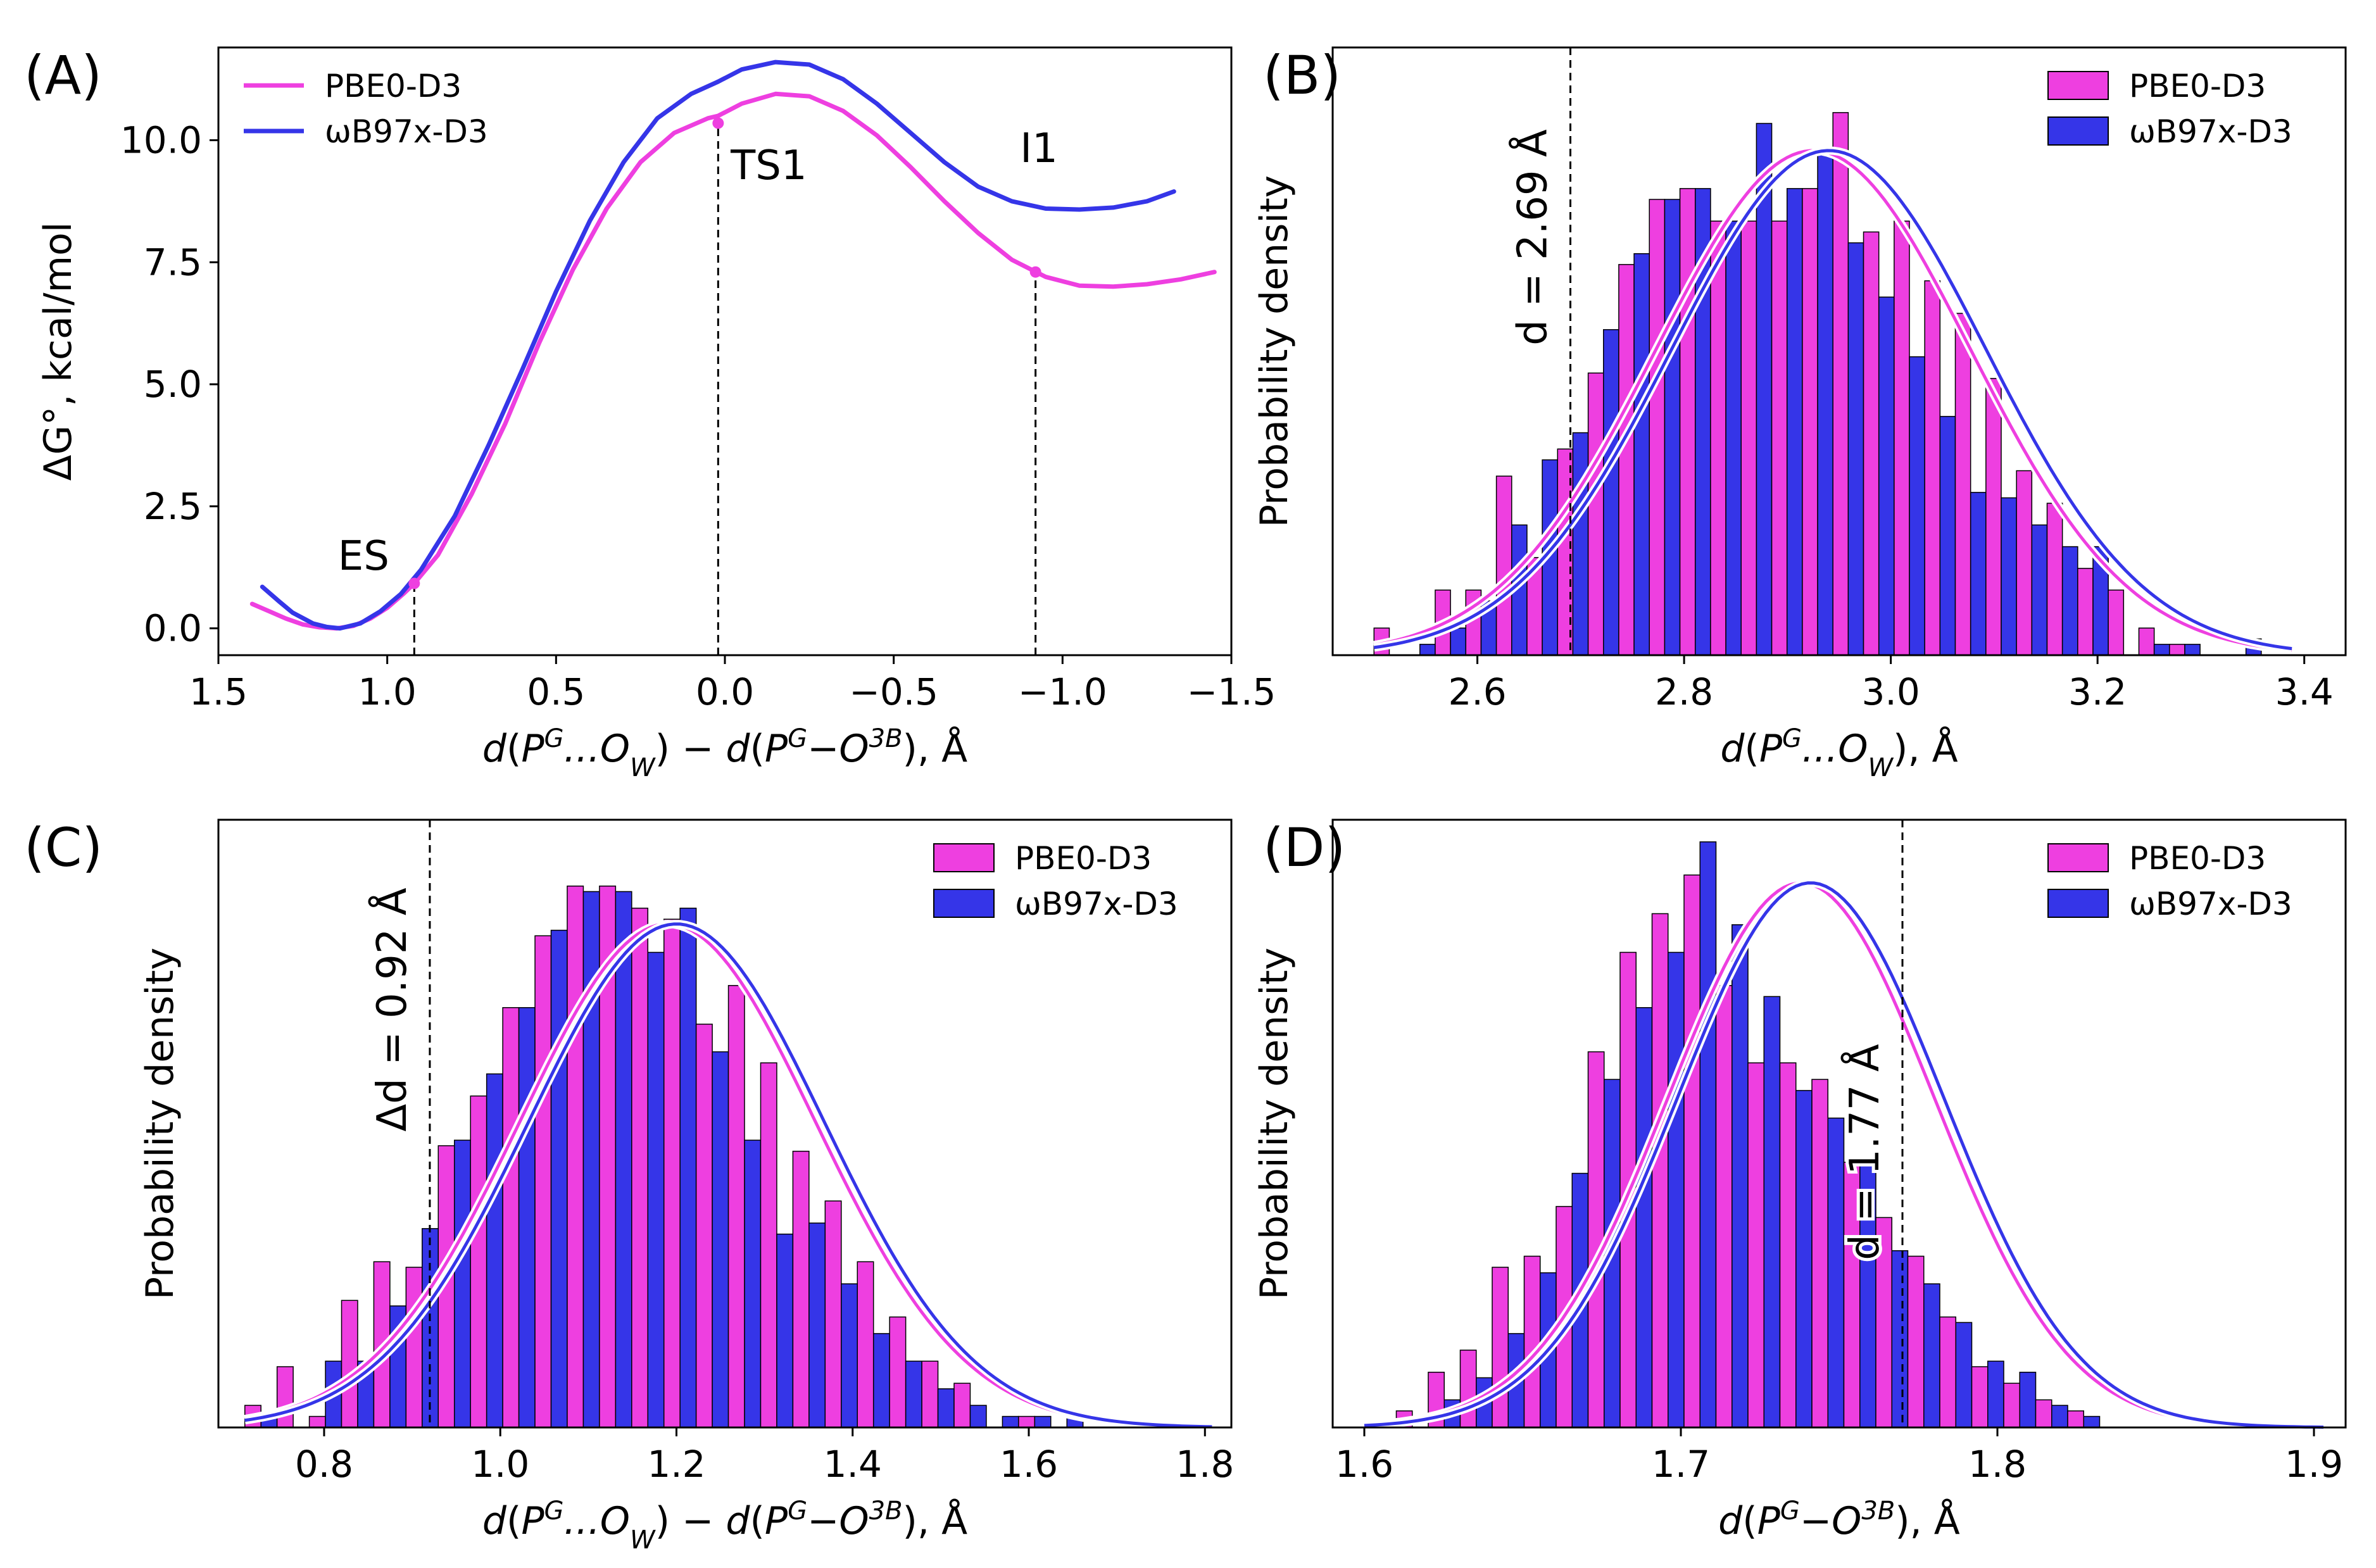  What do you see at coordinates (1231, 691) in the screenshot?
I see `x-tick-label: −1.5` at bounding box center [1231, 691].